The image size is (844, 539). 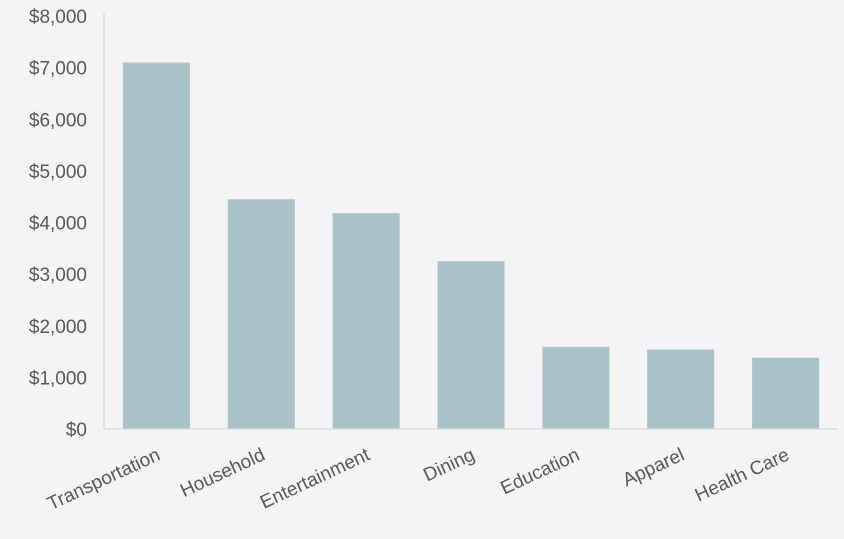 I want to click on x-tick-label: Entertainment, so click(x=315, y=478).